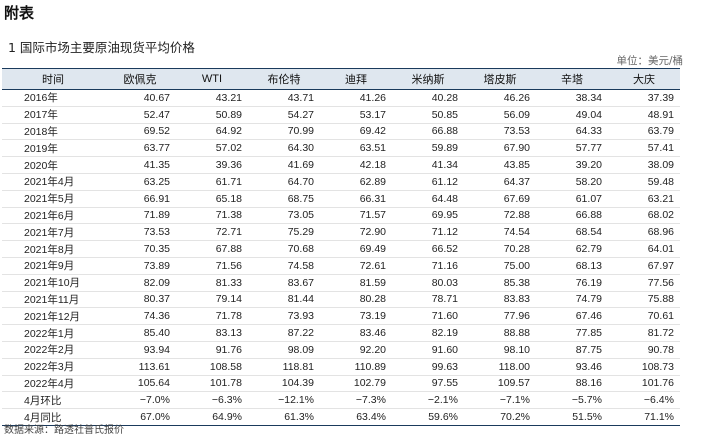  I want to click on table-cell: 43.21, so click(212, 98).